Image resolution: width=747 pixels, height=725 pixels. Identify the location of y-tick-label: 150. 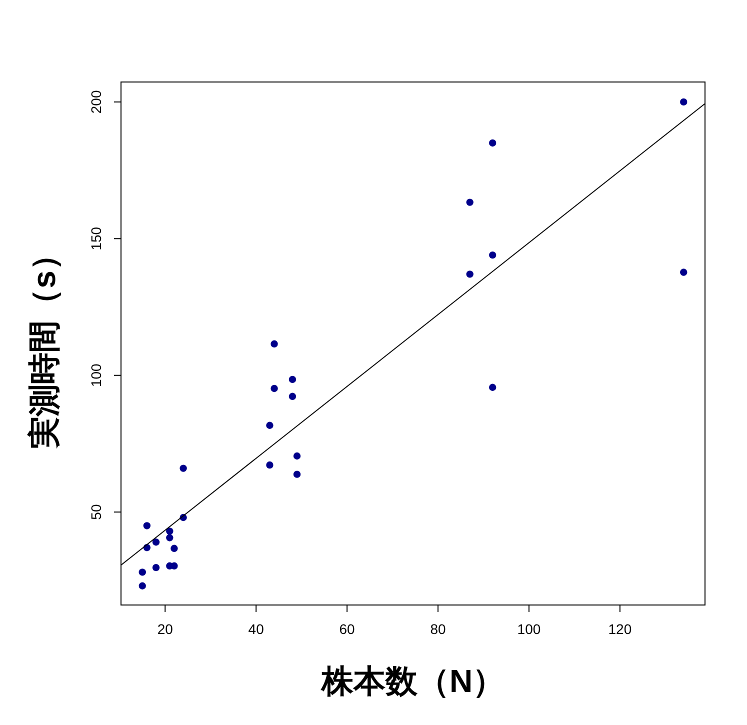
(96, 238).